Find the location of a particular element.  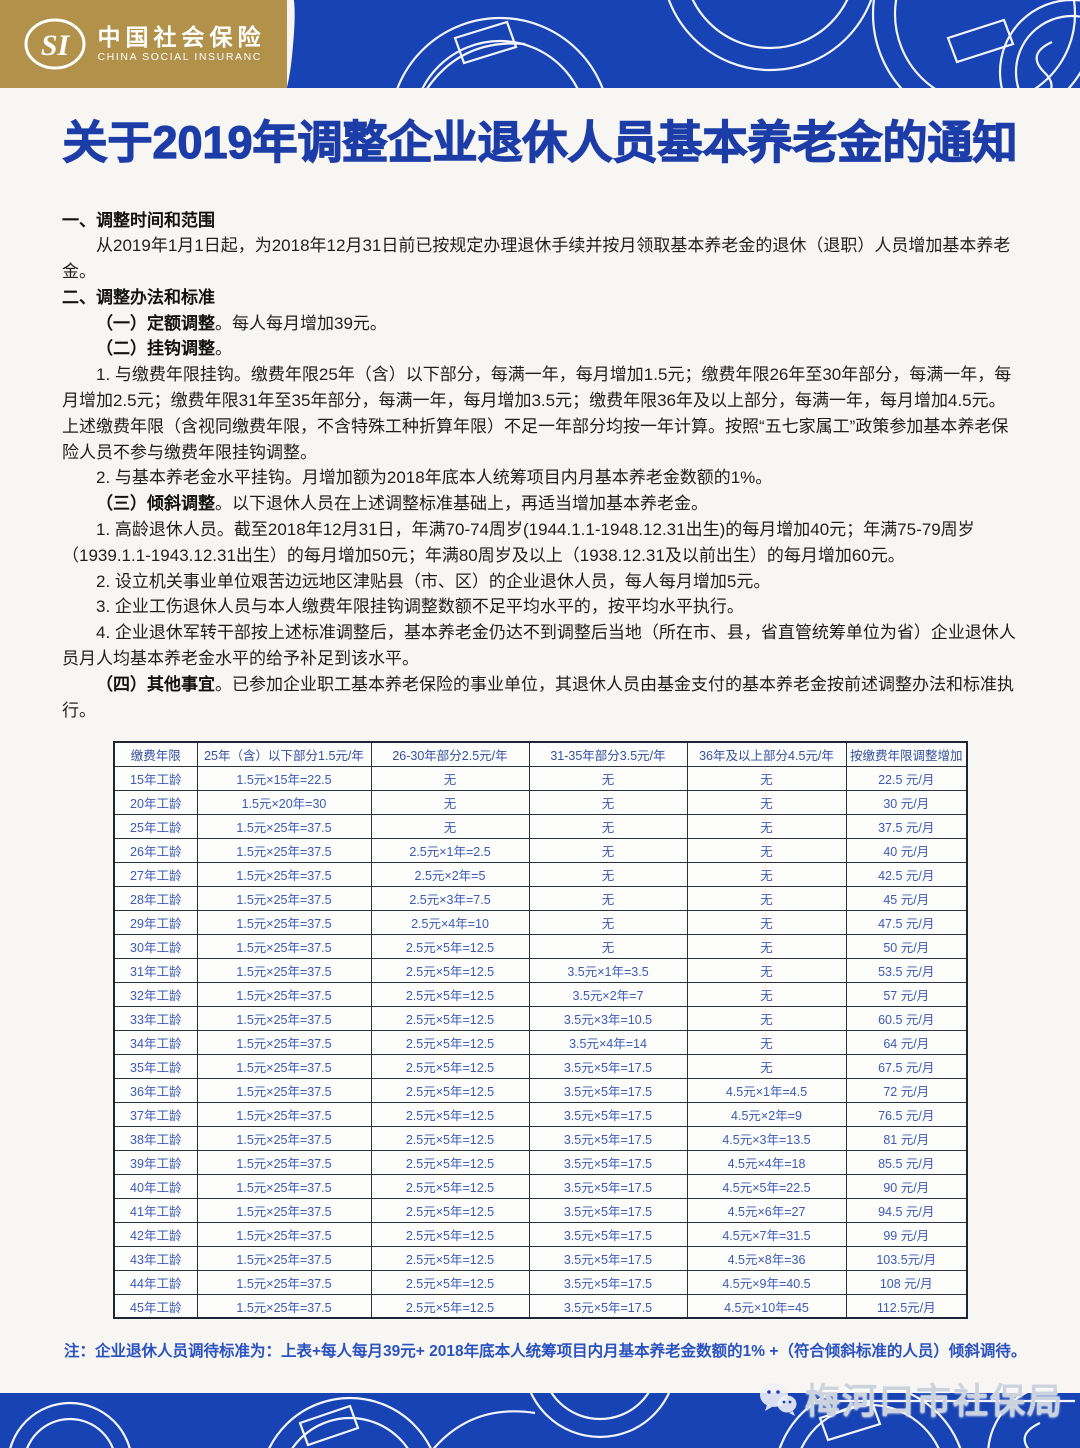

table-cell: 112.5元/月 is located at coordinates (906, 1306).